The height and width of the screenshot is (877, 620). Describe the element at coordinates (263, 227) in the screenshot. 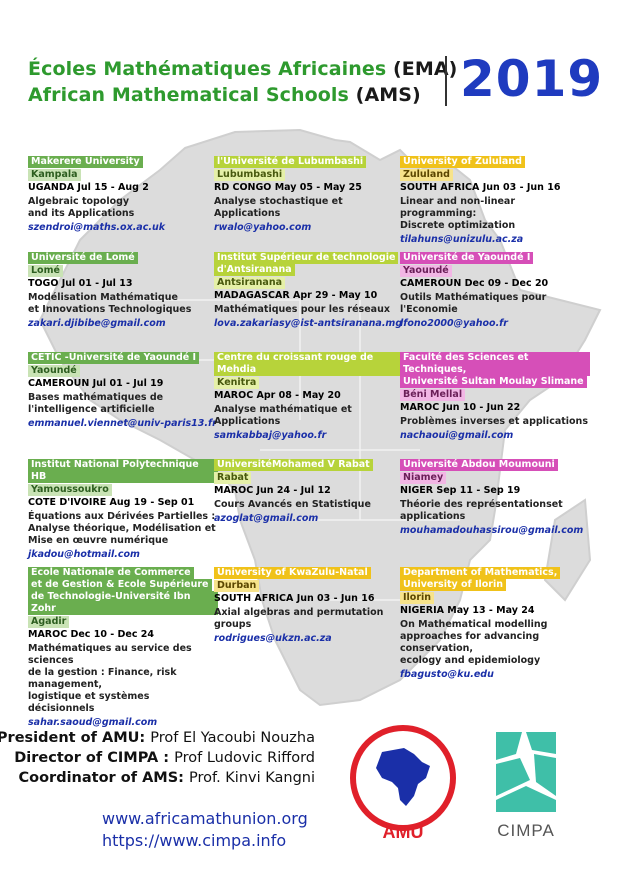

I see `school-email: rwalo@yahoo.com` at that location.